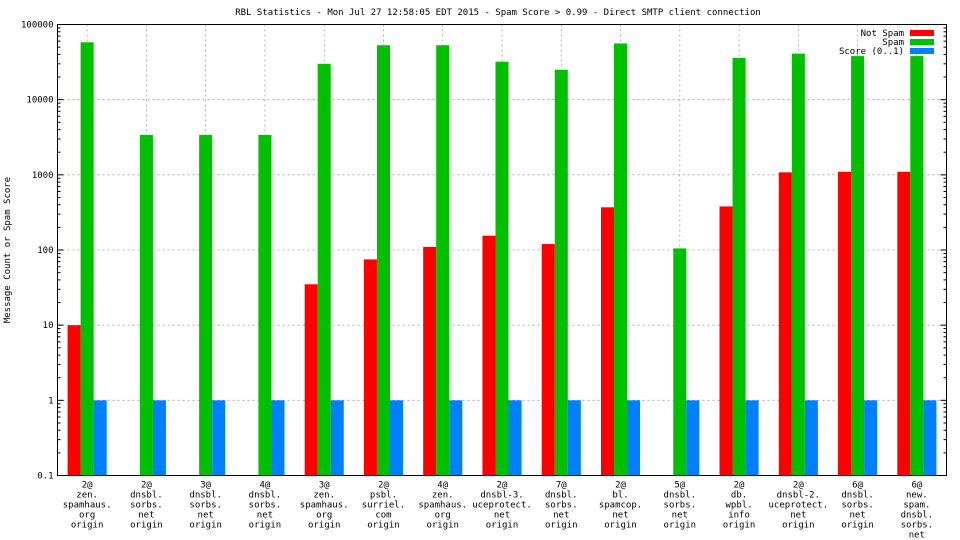  I want to click on x-tick-label: spam., so click(916, 506).